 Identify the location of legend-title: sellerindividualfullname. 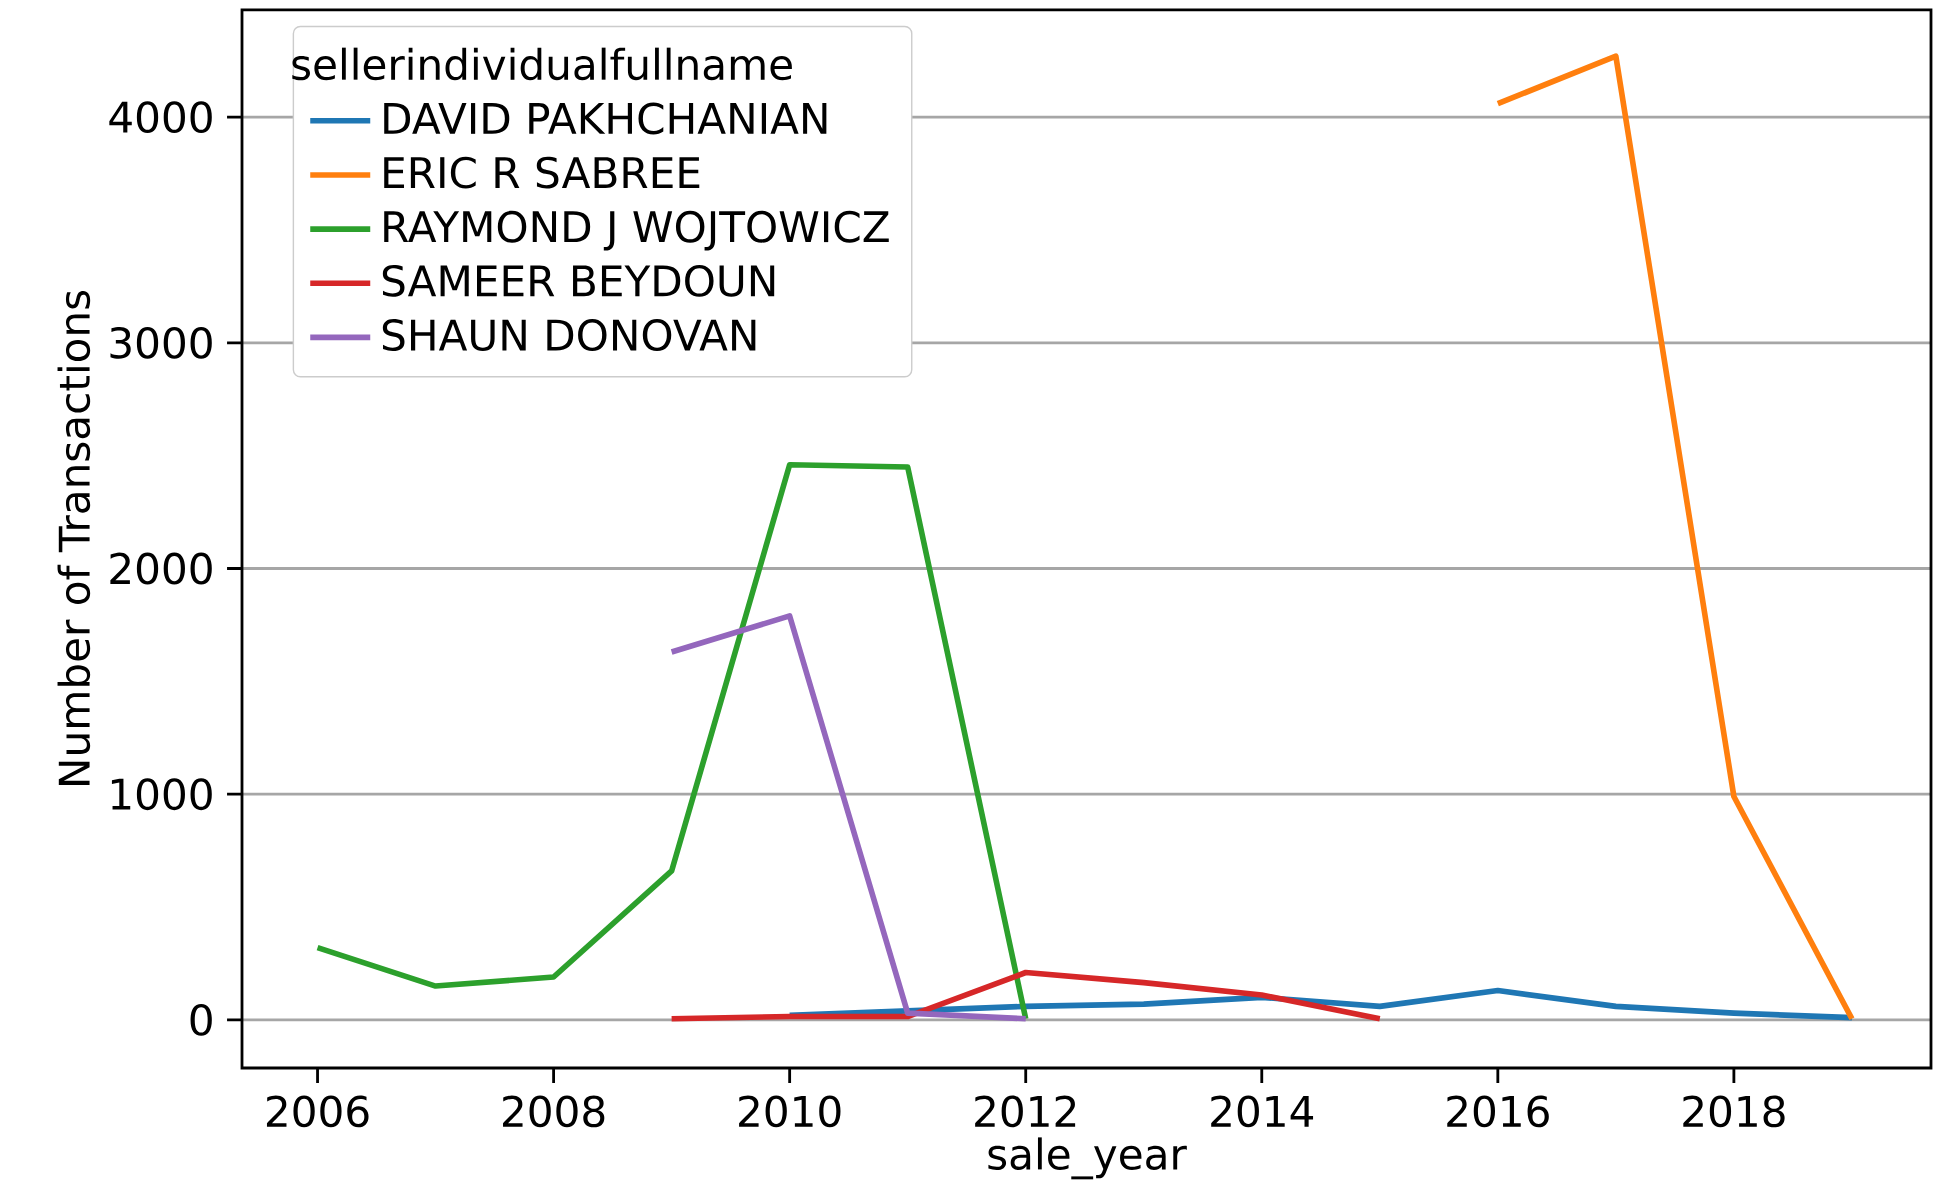
(542, 64).